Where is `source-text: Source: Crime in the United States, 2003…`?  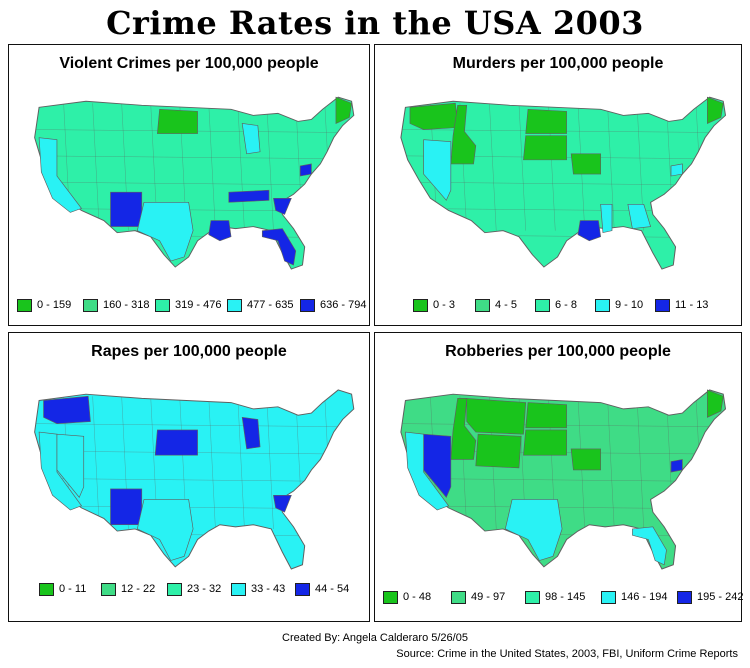 source-text: Source: Crime in the United States, 2003… is located at coordinates (567, 654).